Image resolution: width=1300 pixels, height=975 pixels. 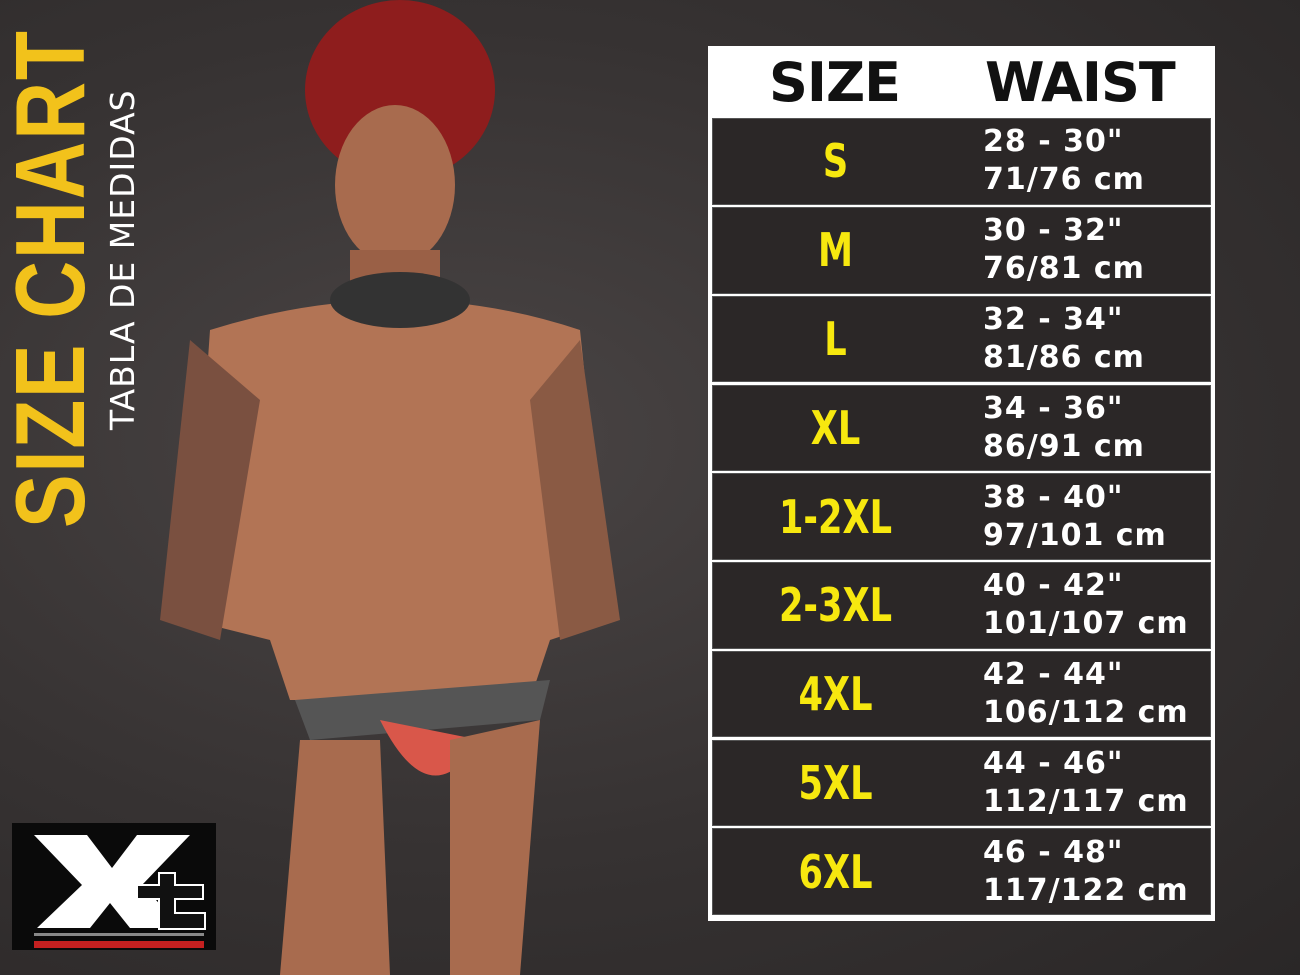 What do you see at coordinates (1053, 763) in the screenshot?
I see `waist-inches: 44 - 46"` at bounding box center [1053, 763].